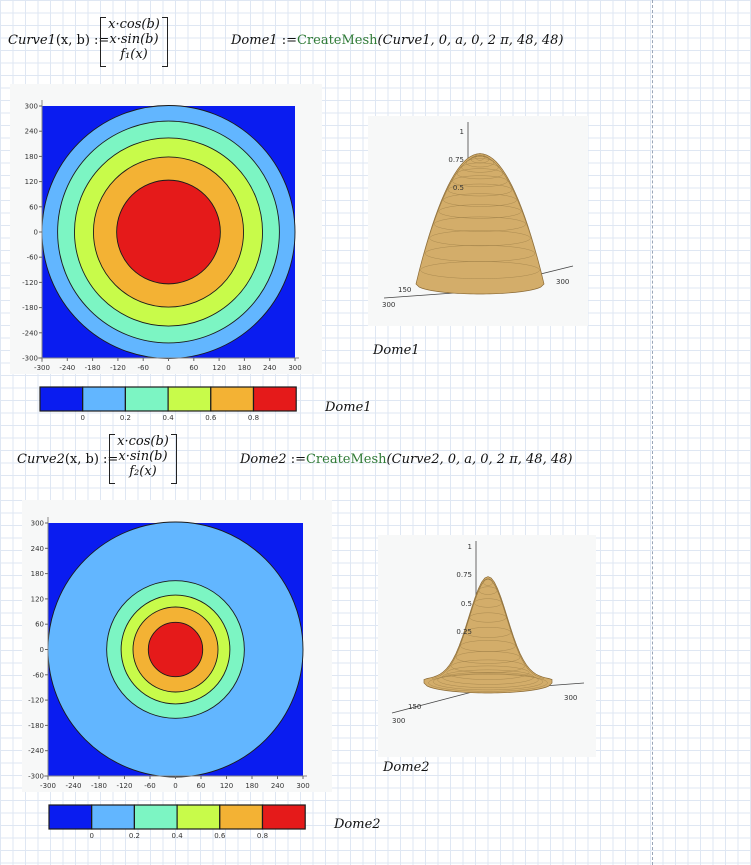 This screenshot has height=865, width=751. What do you see at coordinates (262, 836) in the screenshot?
I see `colorbar-tick-label: 0.8` at bounding box center [262, 836].